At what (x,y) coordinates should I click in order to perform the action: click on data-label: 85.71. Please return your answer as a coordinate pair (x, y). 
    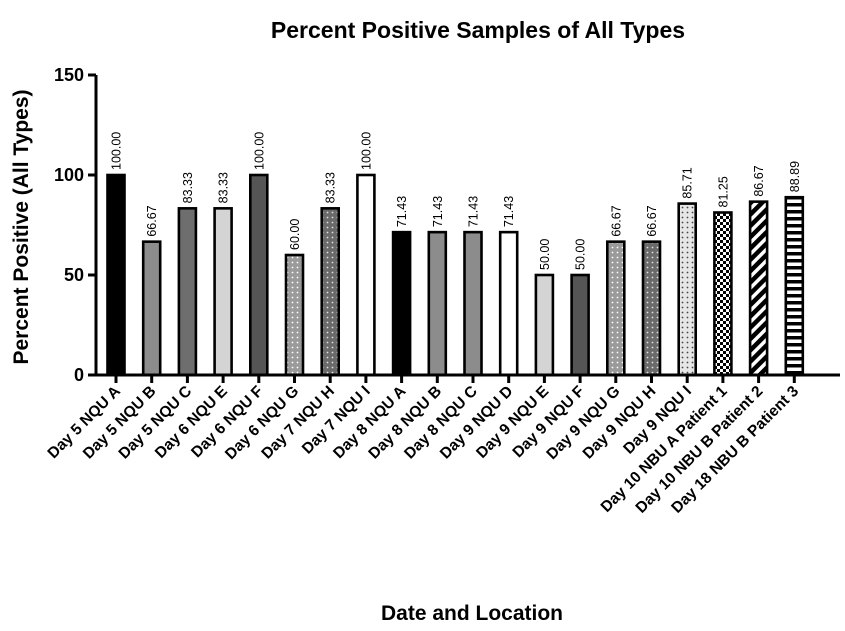
    Looking at the image, I should click on (688, 182).